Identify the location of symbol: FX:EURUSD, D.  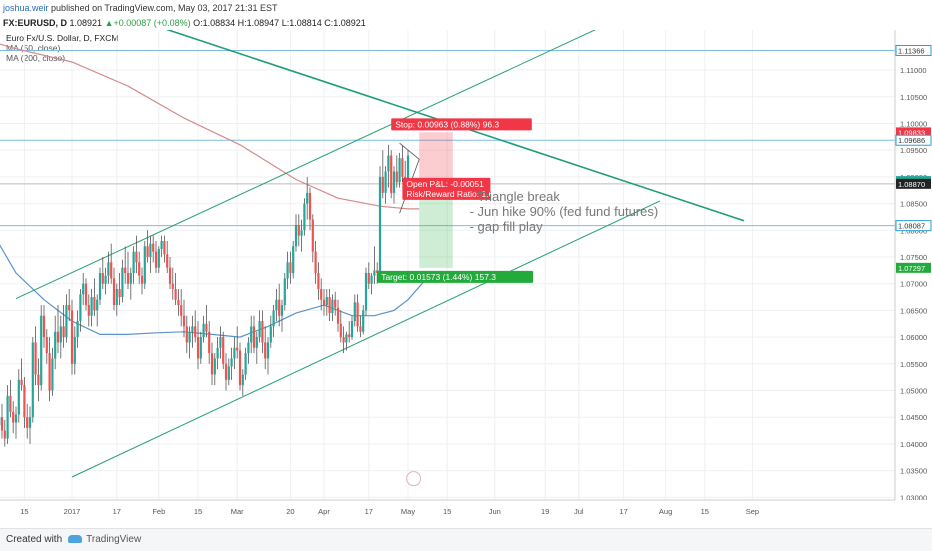
(35, 23).